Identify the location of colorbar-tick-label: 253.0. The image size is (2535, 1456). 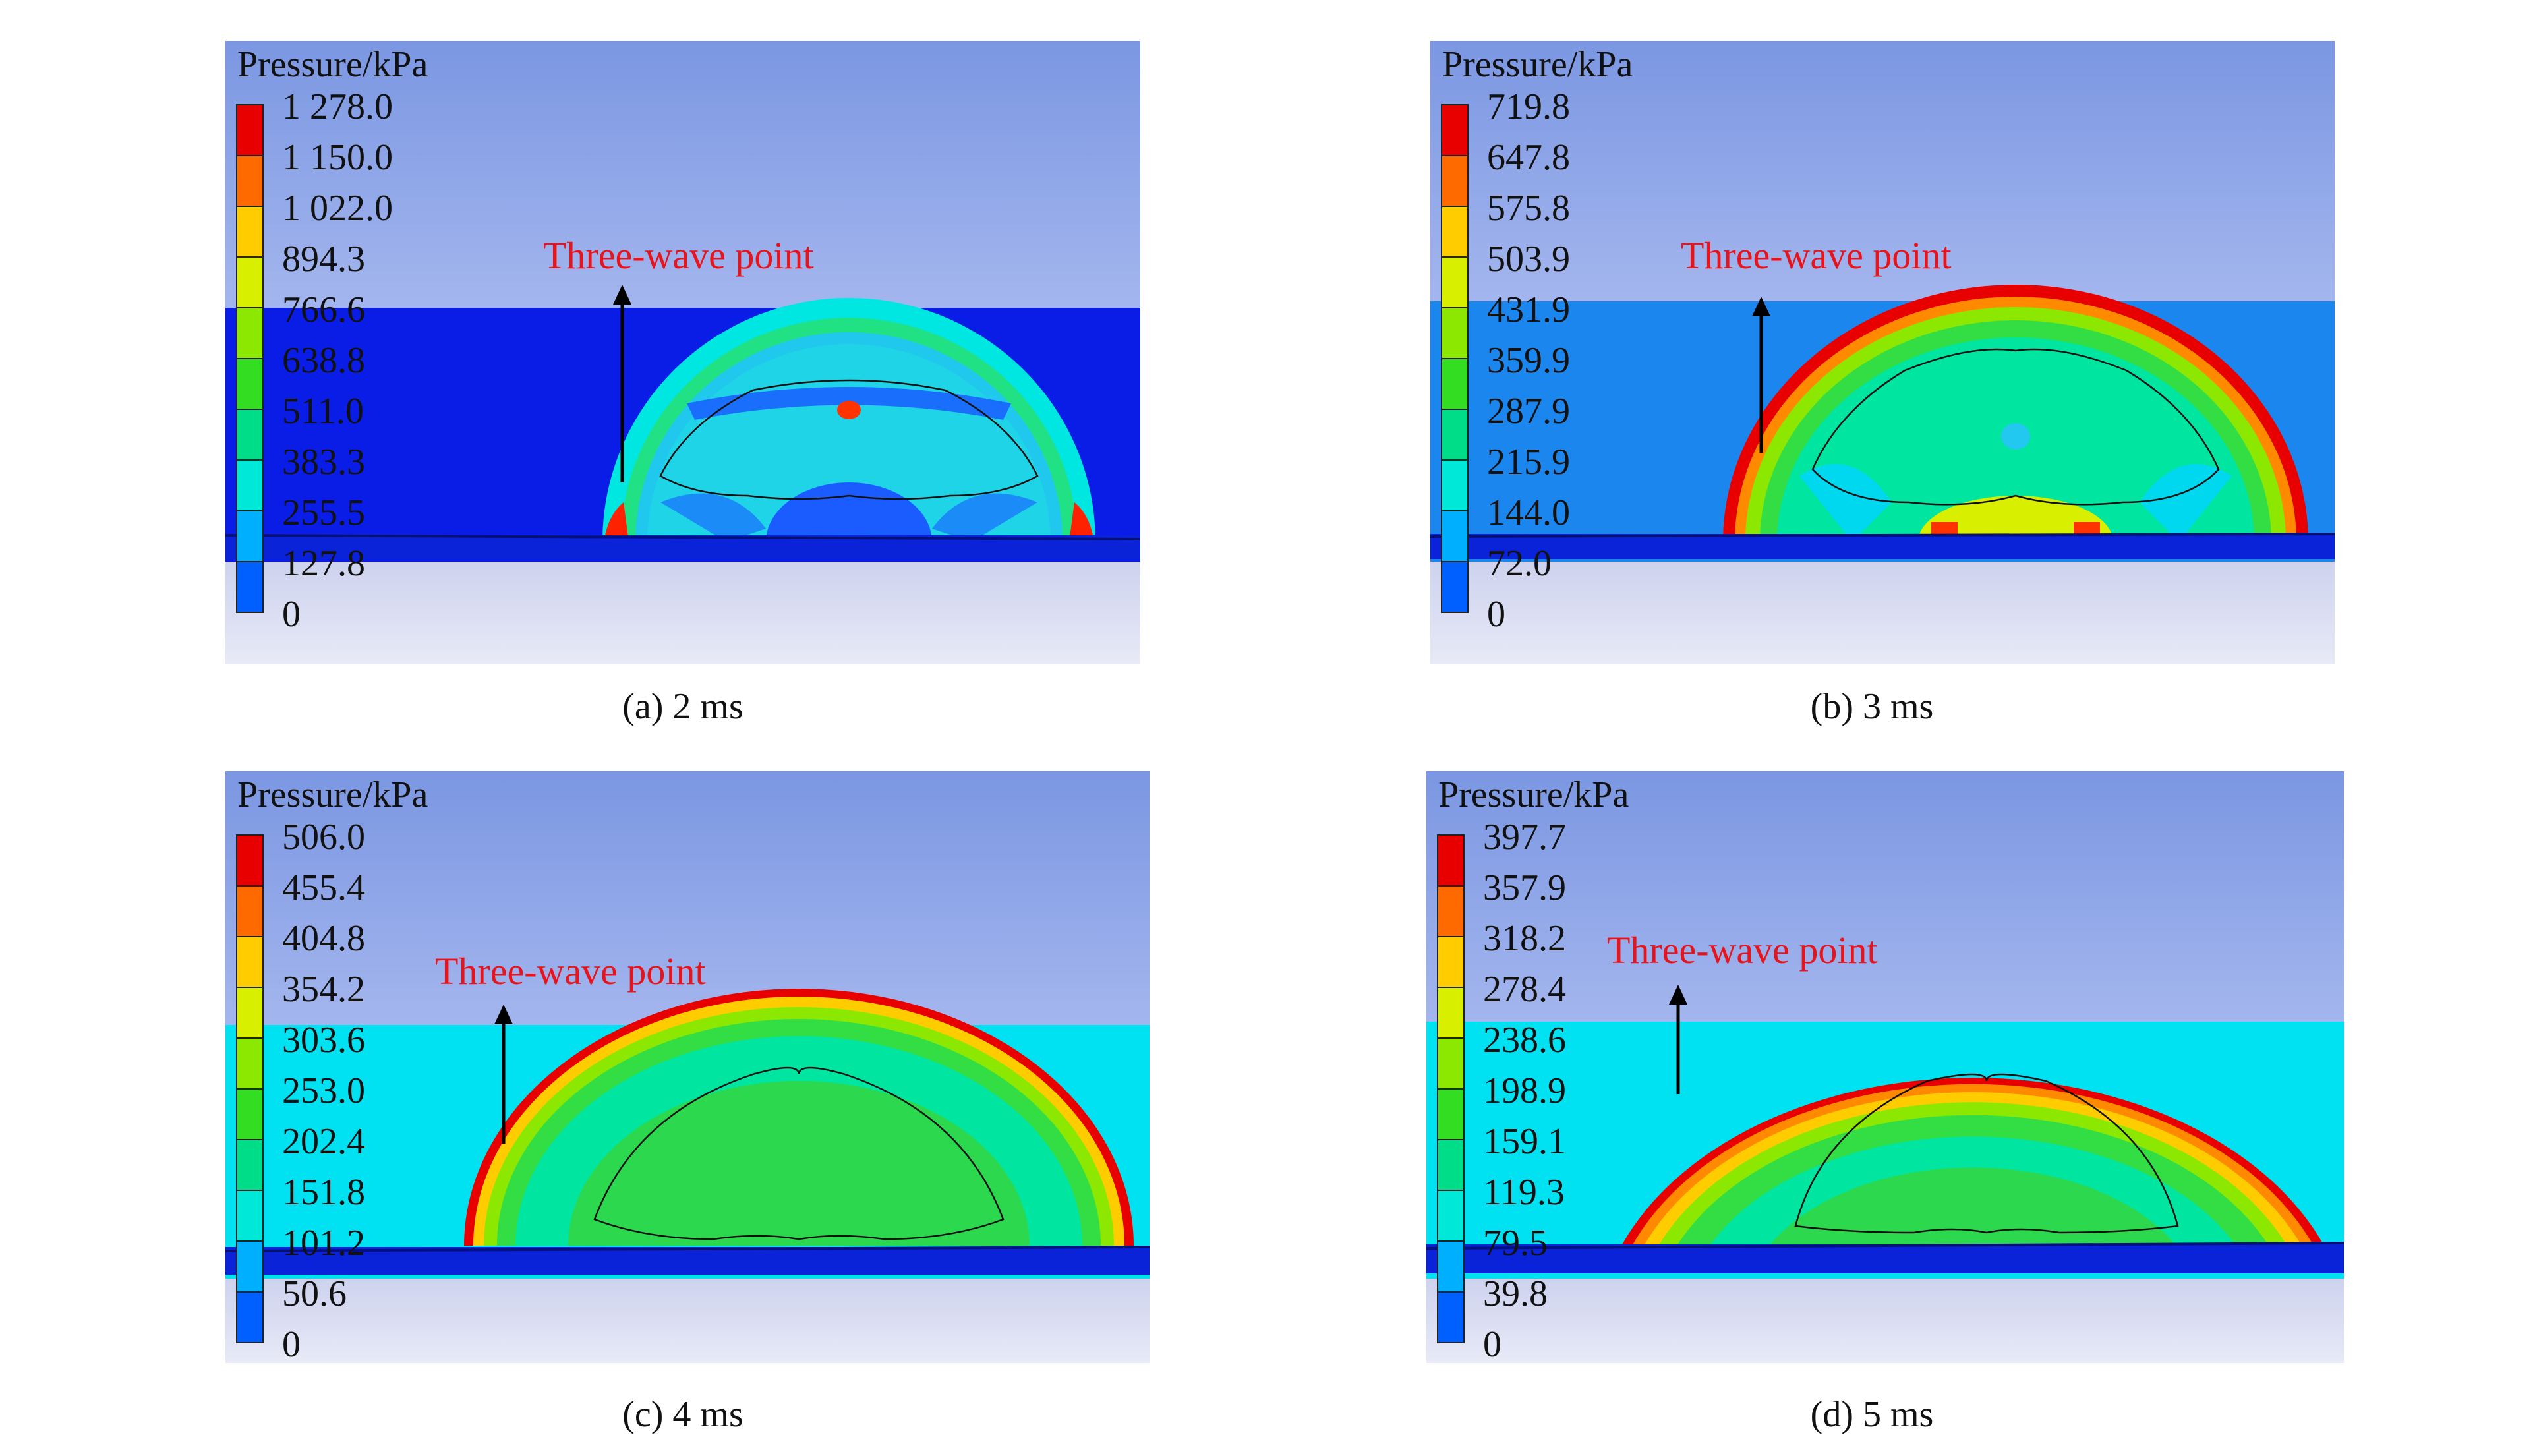
(324, 1090).